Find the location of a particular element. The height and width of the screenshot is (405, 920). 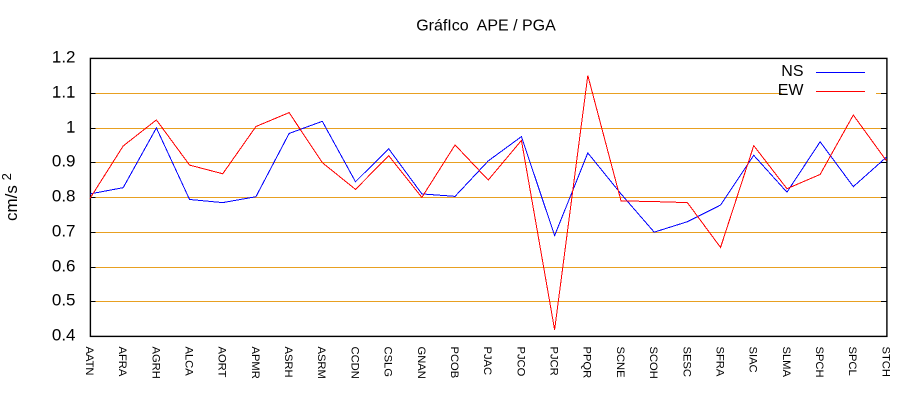

svg-text: AORT is located at coordinates (222, 362).